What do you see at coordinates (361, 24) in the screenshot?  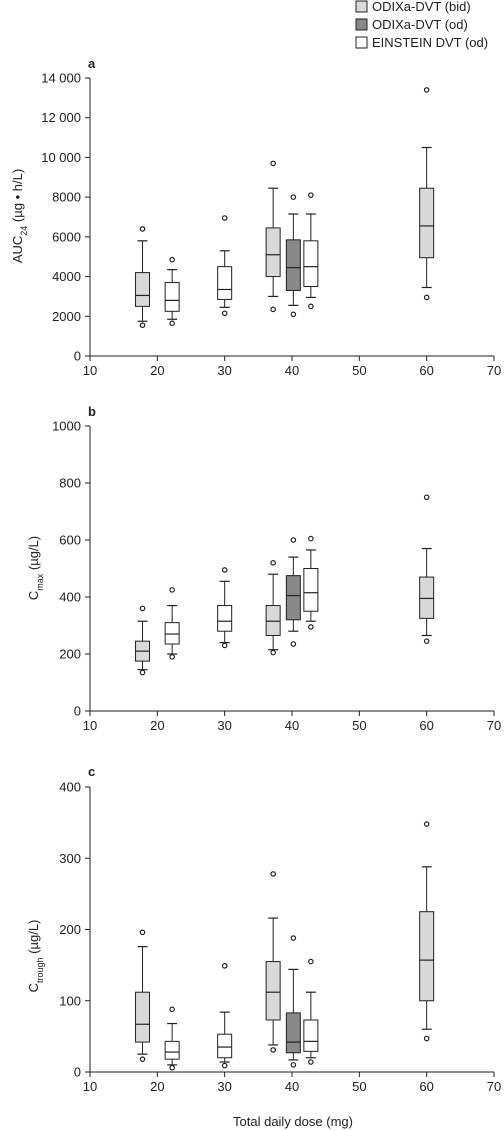 I see `legend-swatch-od` at bounding box center [361, 24].